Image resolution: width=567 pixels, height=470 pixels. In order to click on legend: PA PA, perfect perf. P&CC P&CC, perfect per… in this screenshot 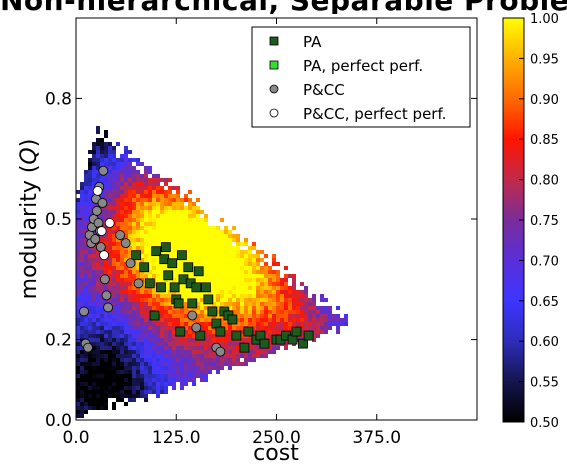, I will do `click(361, 77)`.